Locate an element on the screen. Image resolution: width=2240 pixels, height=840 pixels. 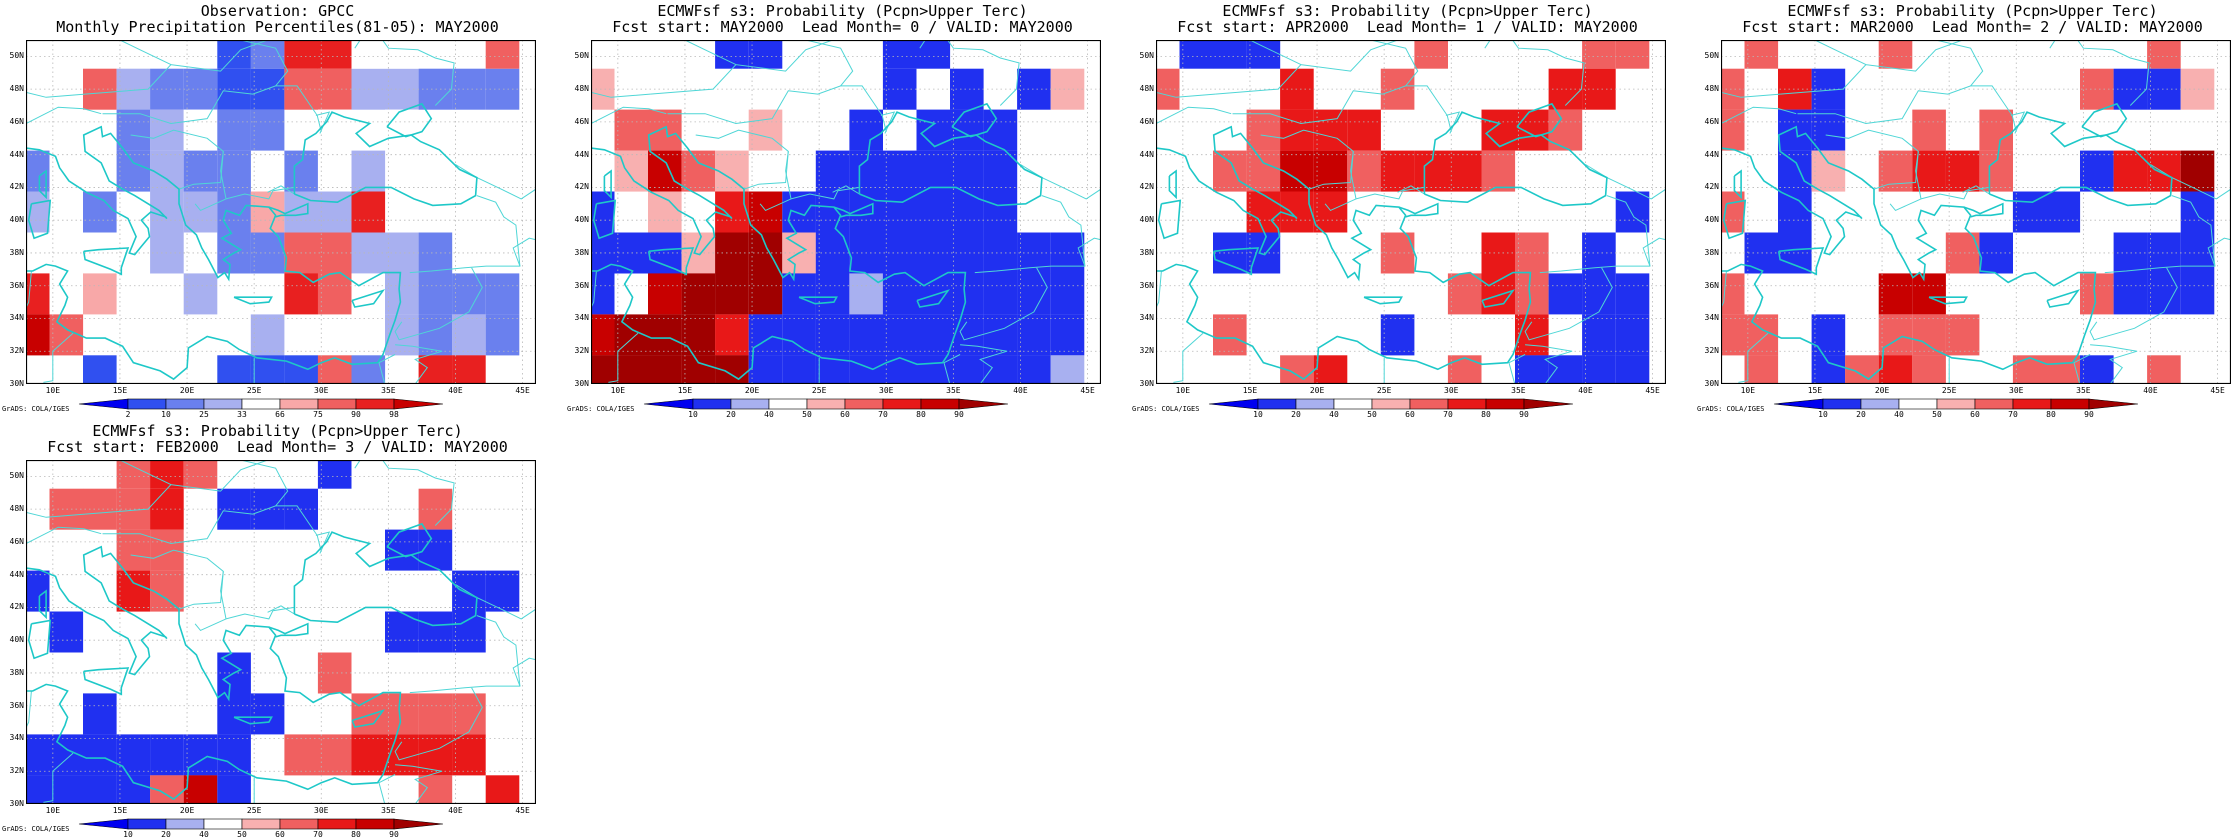
lon-tick-label: 30E is located at coordinates (321, 810).